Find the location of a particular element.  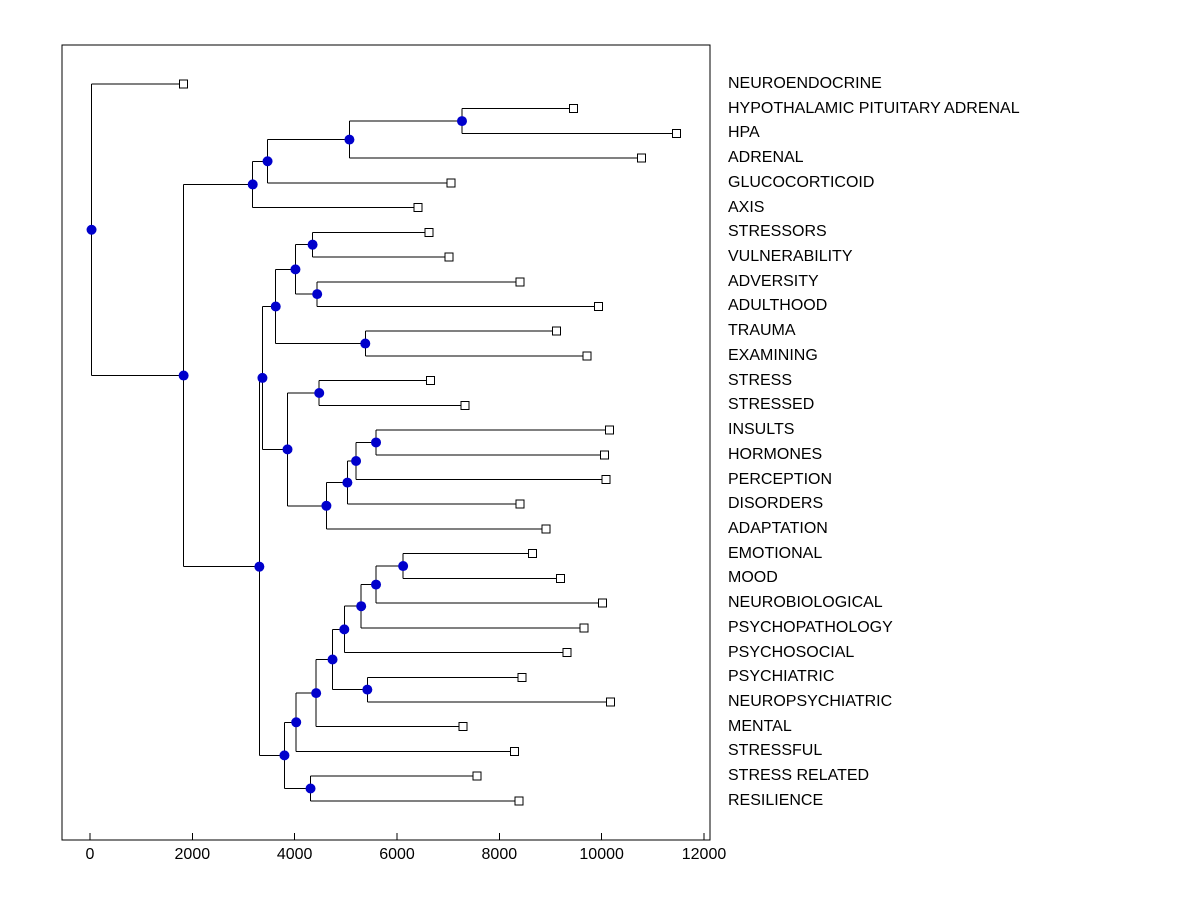

leaf-label: PSYCHOPATHOLOGY is located at coordinates (810, 627).